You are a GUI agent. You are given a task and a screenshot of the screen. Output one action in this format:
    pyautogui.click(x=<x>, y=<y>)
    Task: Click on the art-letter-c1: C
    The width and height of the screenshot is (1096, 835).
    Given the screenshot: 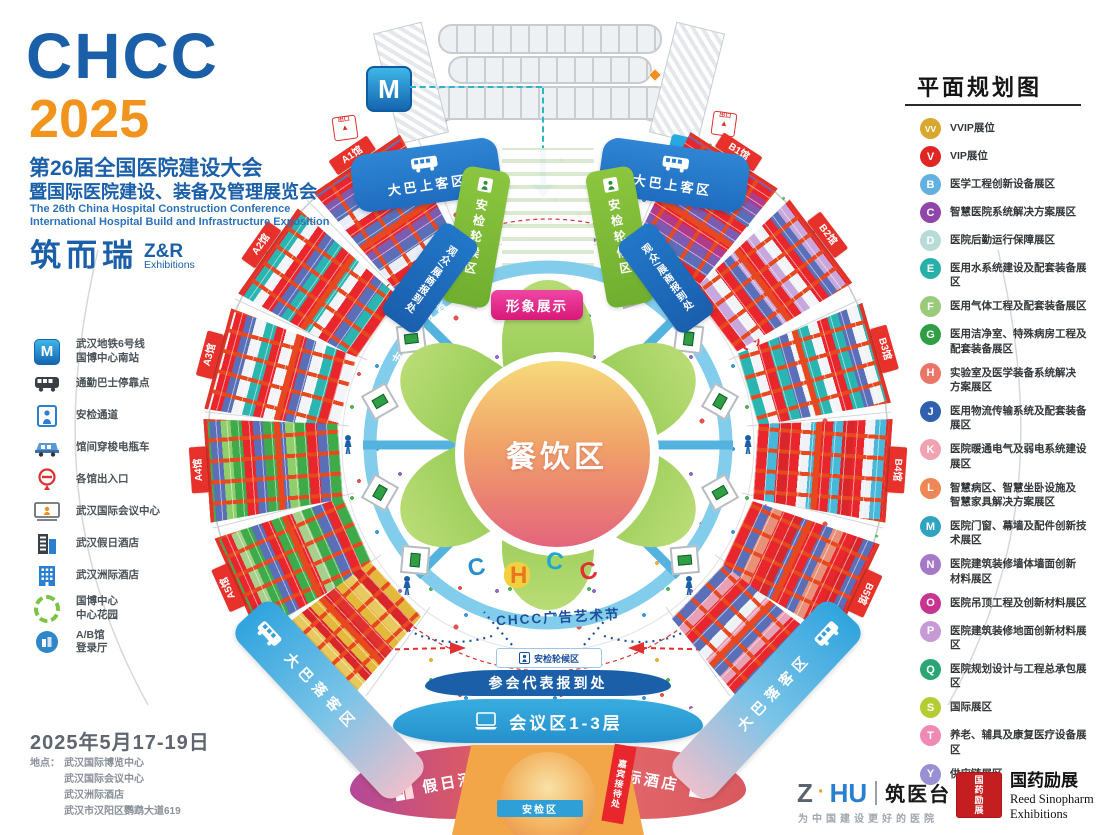 What is the action you would take?
    pyautogui.click(x=476, y=567)
    